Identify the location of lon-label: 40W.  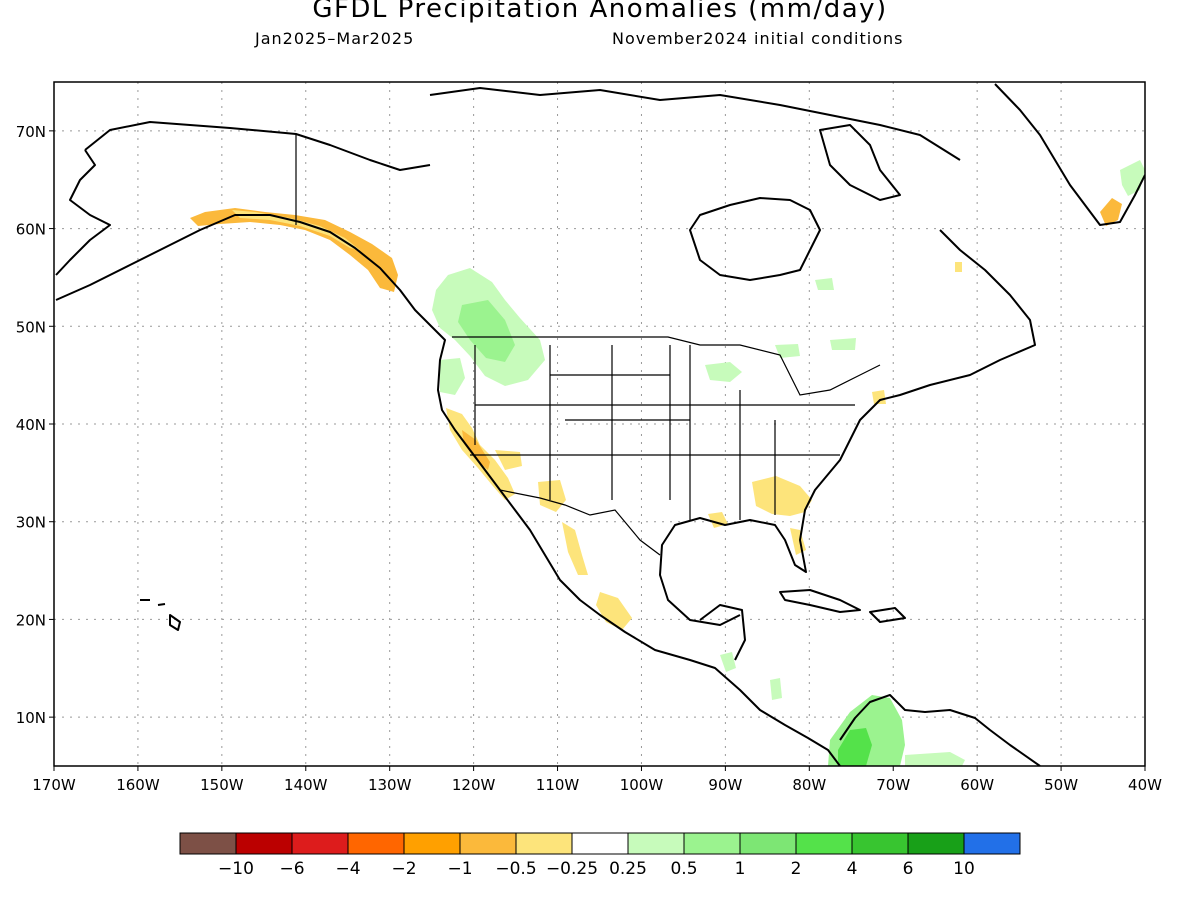
(1145, 785).